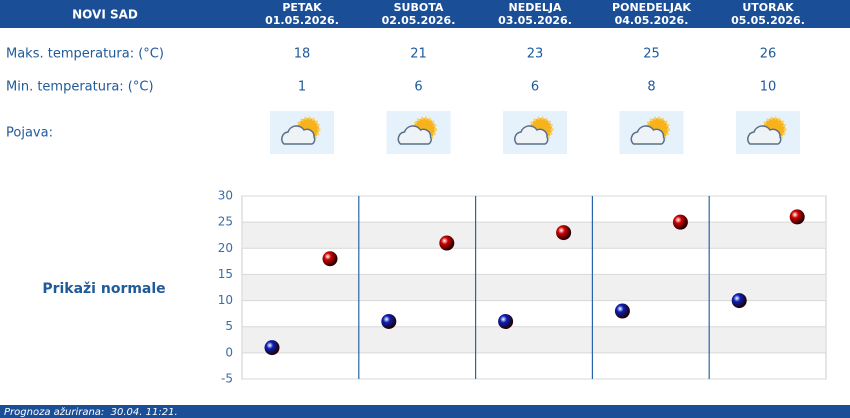  What do you see at coordinates (768, 87) in the screenshot?
I see `table-value: 10` at bounding box center [768, 87].